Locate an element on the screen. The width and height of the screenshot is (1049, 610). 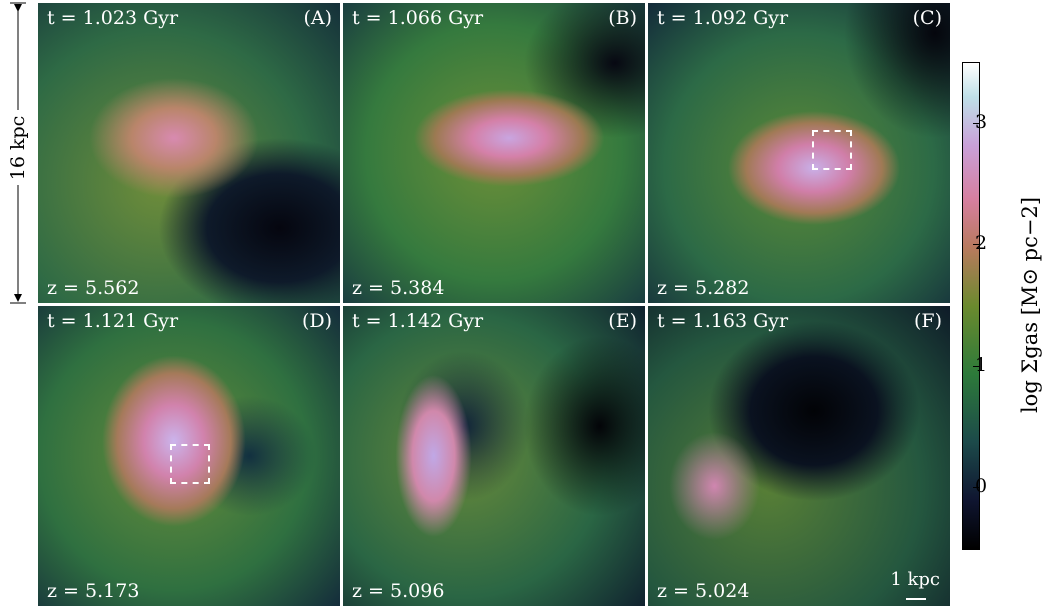
scale-bar is located at coordinates (916, 599).